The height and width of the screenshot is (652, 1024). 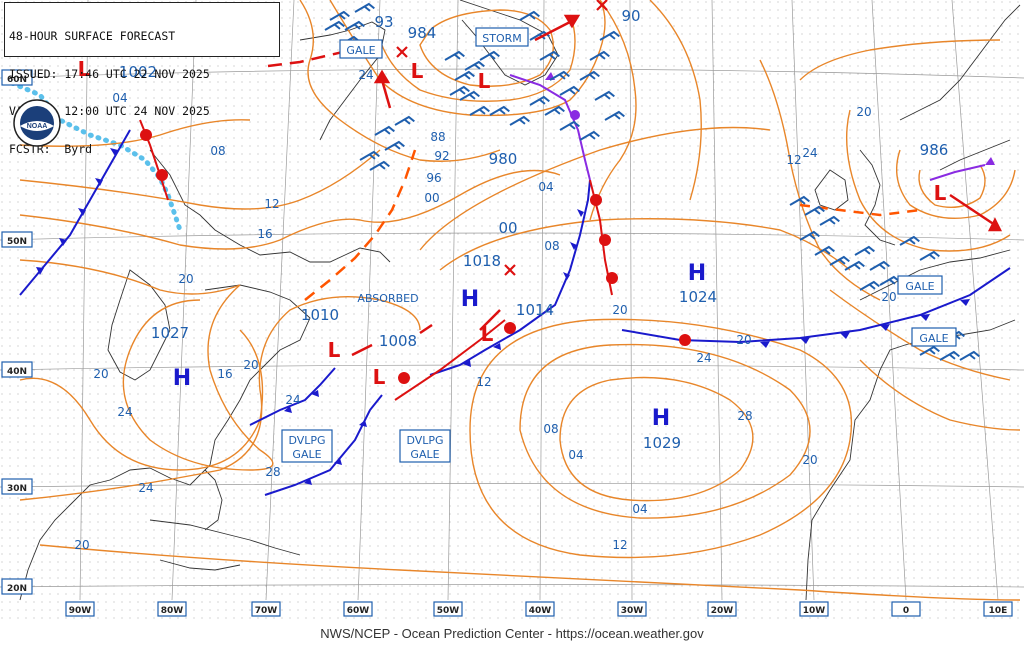 I want to click on lon-label: 20W, so click(x=722, y=611).